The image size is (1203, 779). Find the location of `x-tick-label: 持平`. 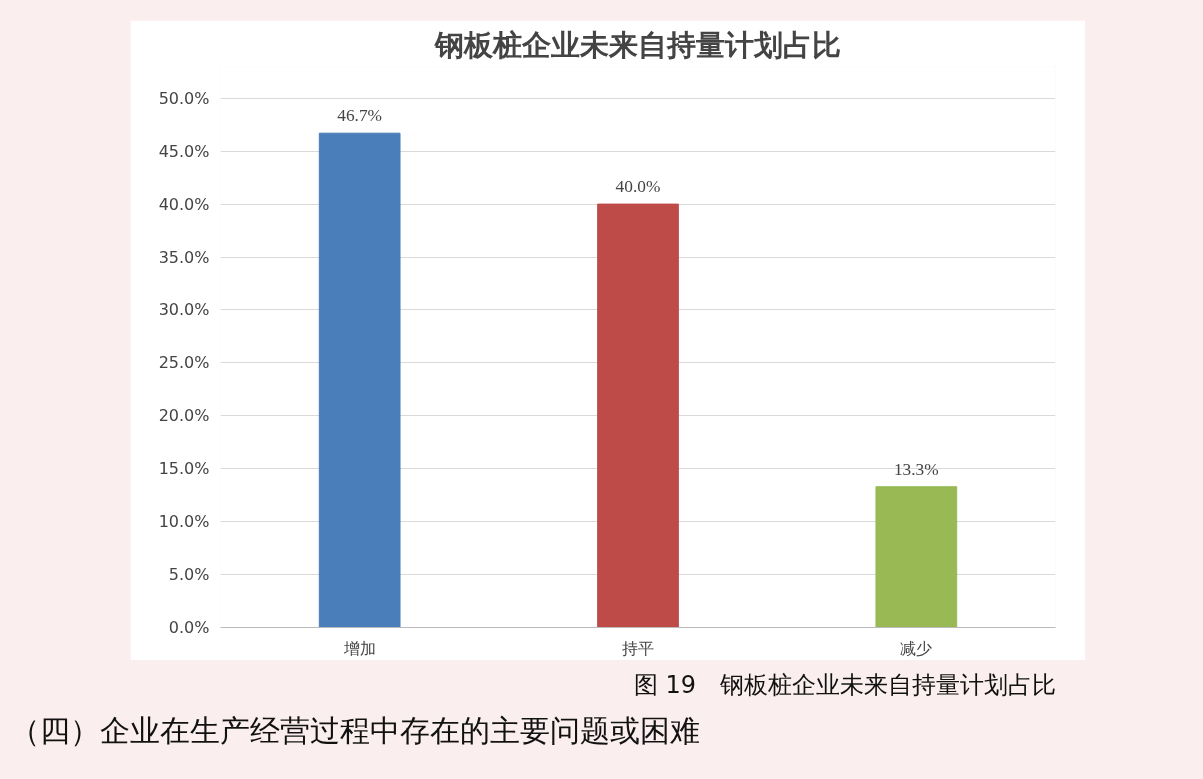

x-tick-label: 持平 is located at coordinates (638, 648).